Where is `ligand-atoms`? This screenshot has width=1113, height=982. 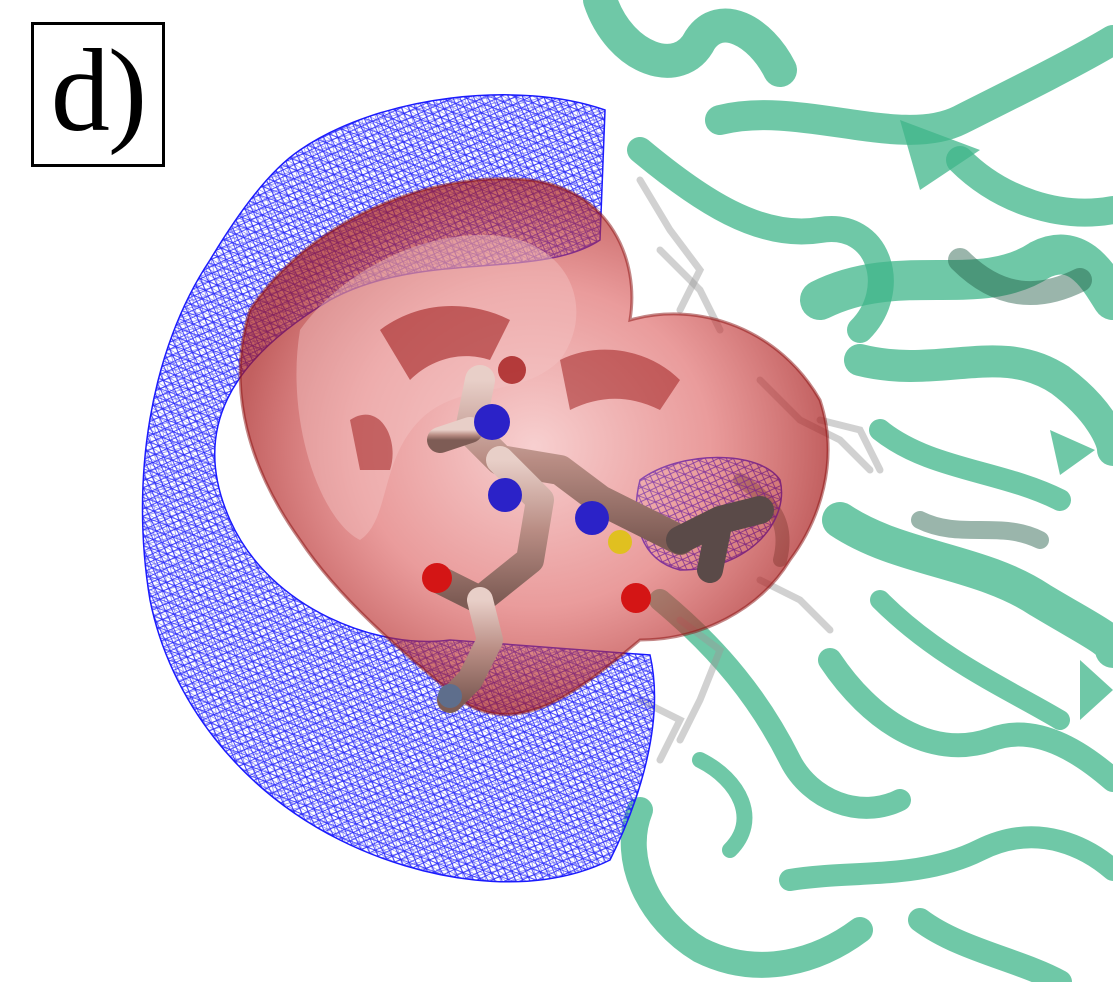 ligand-atoms is located at coordinates (536, 532).